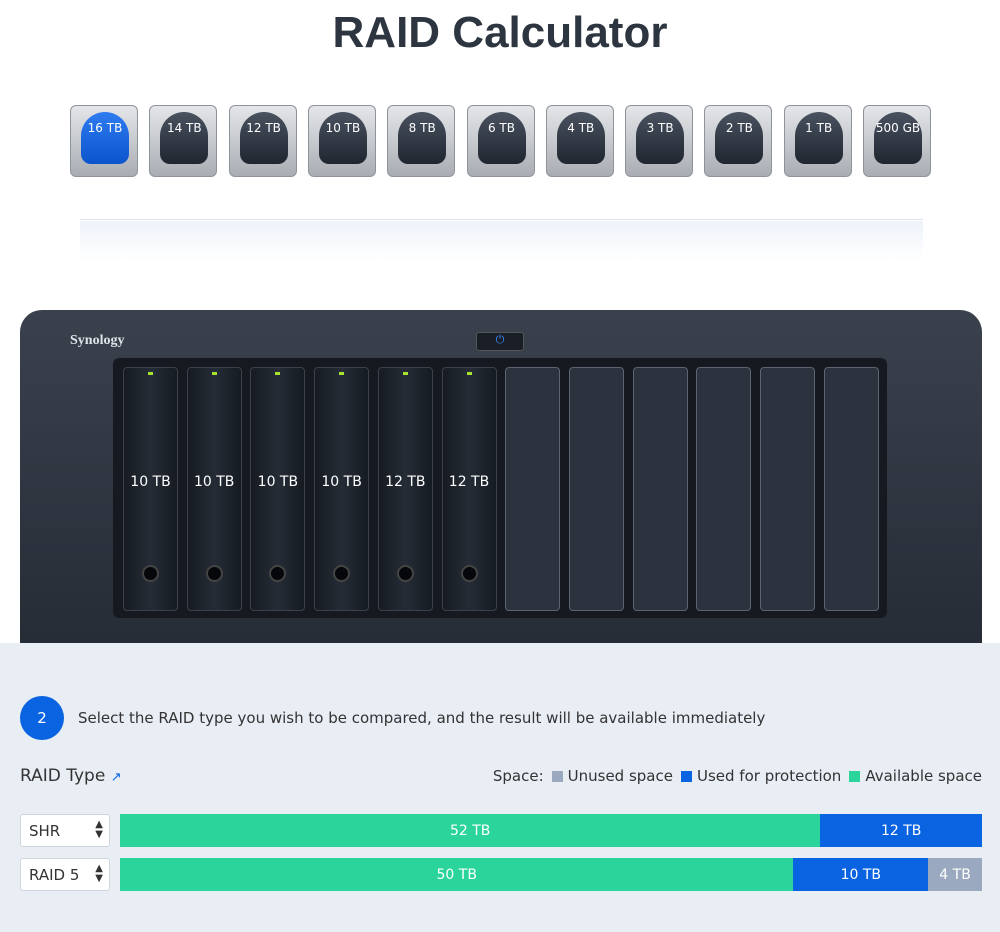 The image size is (1000, 932). Describe the element at coordinates (660, 138) in the screenshot. I see `drive-size: 3 TB` at that location.